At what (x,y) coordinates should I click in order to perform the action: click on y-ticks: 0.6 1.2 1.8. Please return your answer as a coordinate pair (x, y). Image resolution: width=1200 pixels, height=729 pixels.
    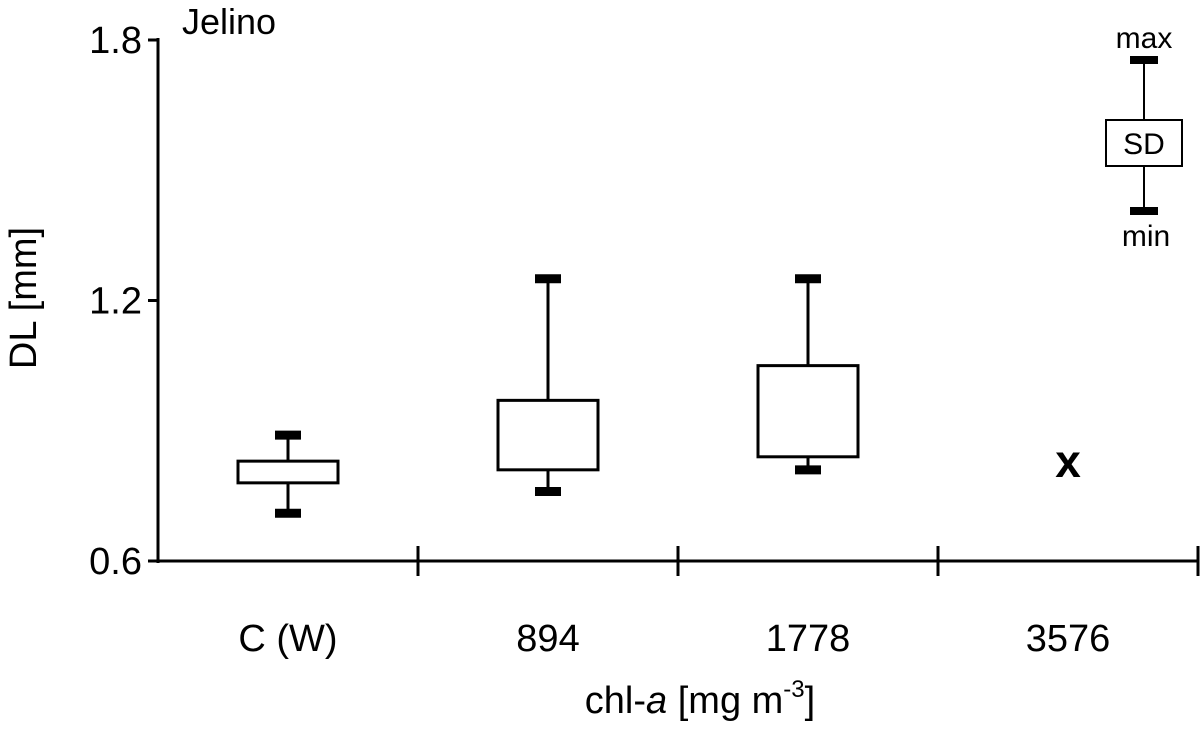
    Looking at the image, I should click on (123, 301).